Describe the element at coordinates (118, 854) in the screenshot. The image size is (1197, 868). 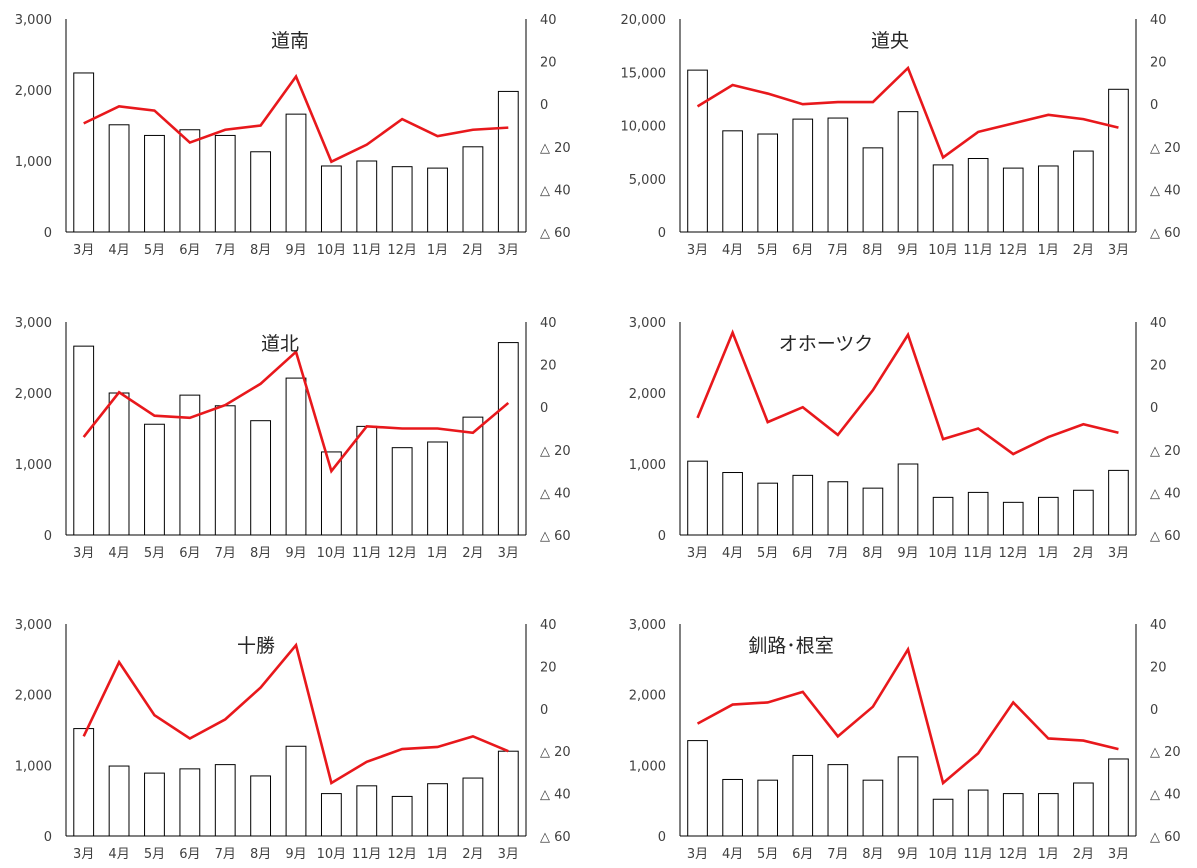
I see `x-tick-label: 4月` at that location.